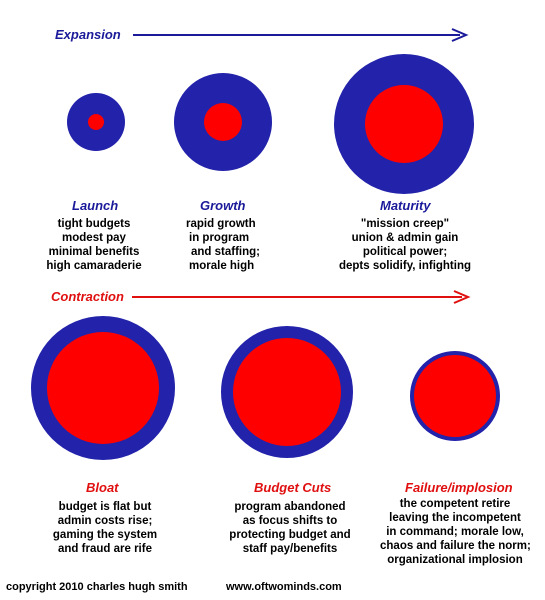 The width and height of the screenshot is (545, 600). What do you see at coordinates (290, 535) in the screenshot?
I see `budget-cuts-line-3: protecting budget and` at bounding box center [290, 535].